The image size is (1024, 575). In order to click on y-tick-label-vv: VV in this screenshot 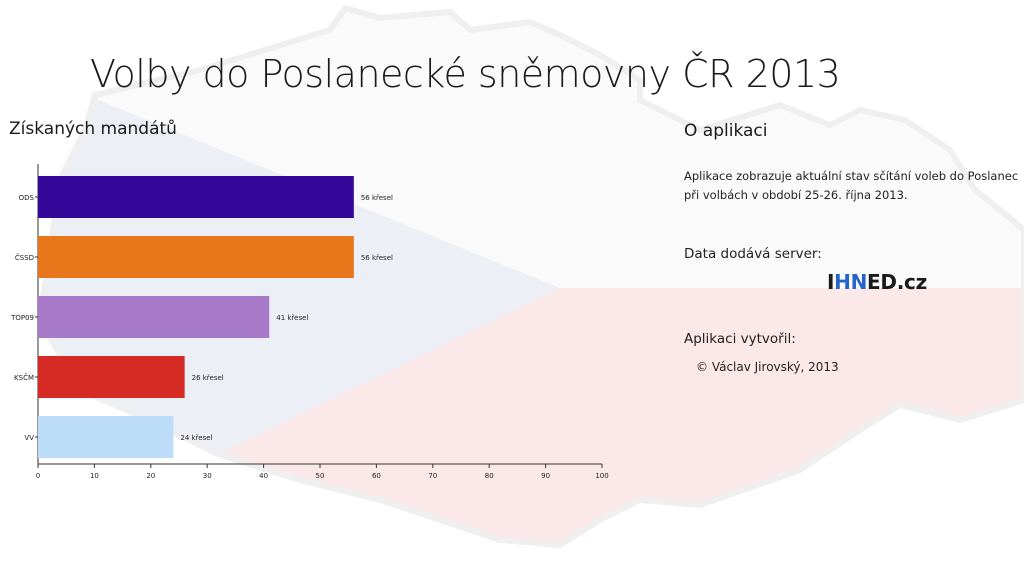, I will do `click(29, 438)`.